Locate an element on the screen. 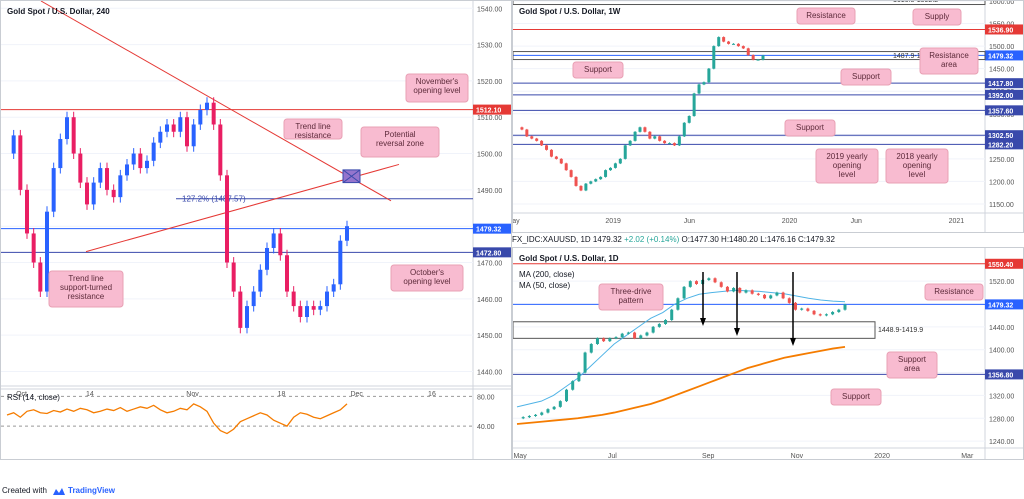 This screenshot has width=1024, height=499. x-tick-label: 2020 is located at coordinates (882, 456).